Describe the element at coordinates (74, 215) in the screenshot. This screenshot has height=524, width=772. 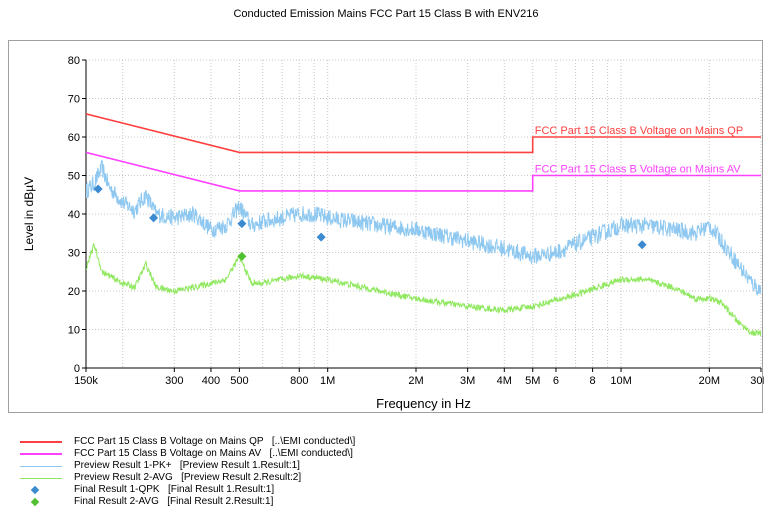
I see `y-tick-label: 40` at that location.